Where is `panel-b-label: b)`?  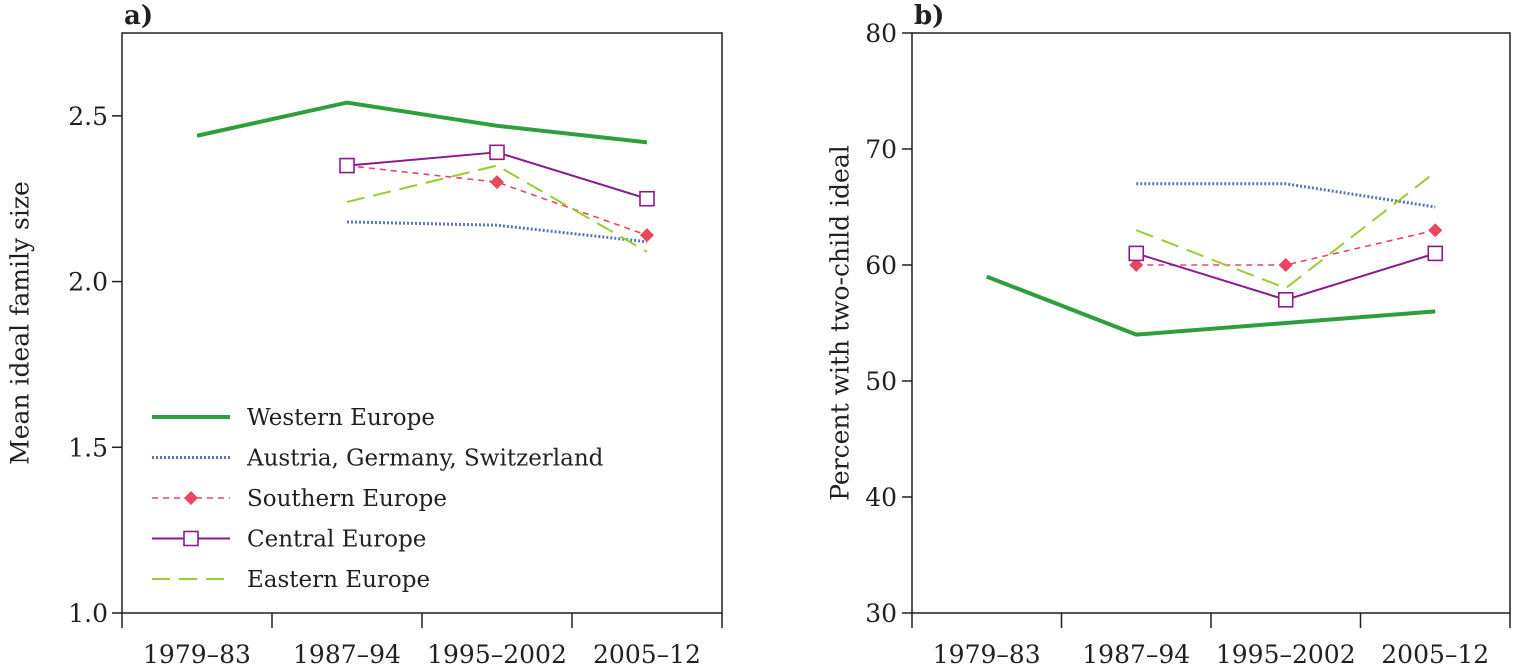
panel-b-label: b) is located at coordinates (929, 16).